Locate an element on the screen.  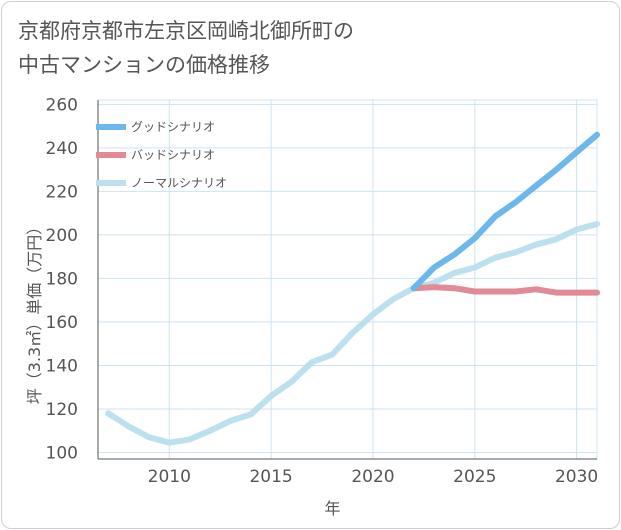
x-tick-label: 2030 is located at coordinates (576, 477).